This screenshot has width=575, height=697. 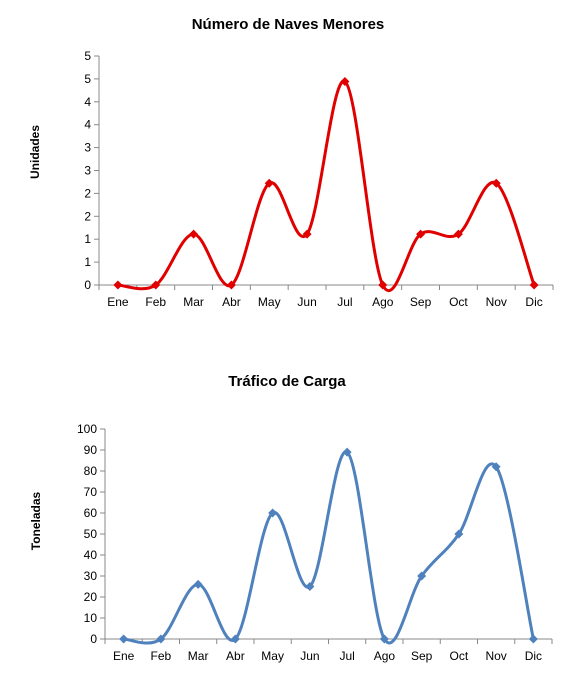 I want to click on y-axis-label: Toneladas, so click(x=36, y=520).